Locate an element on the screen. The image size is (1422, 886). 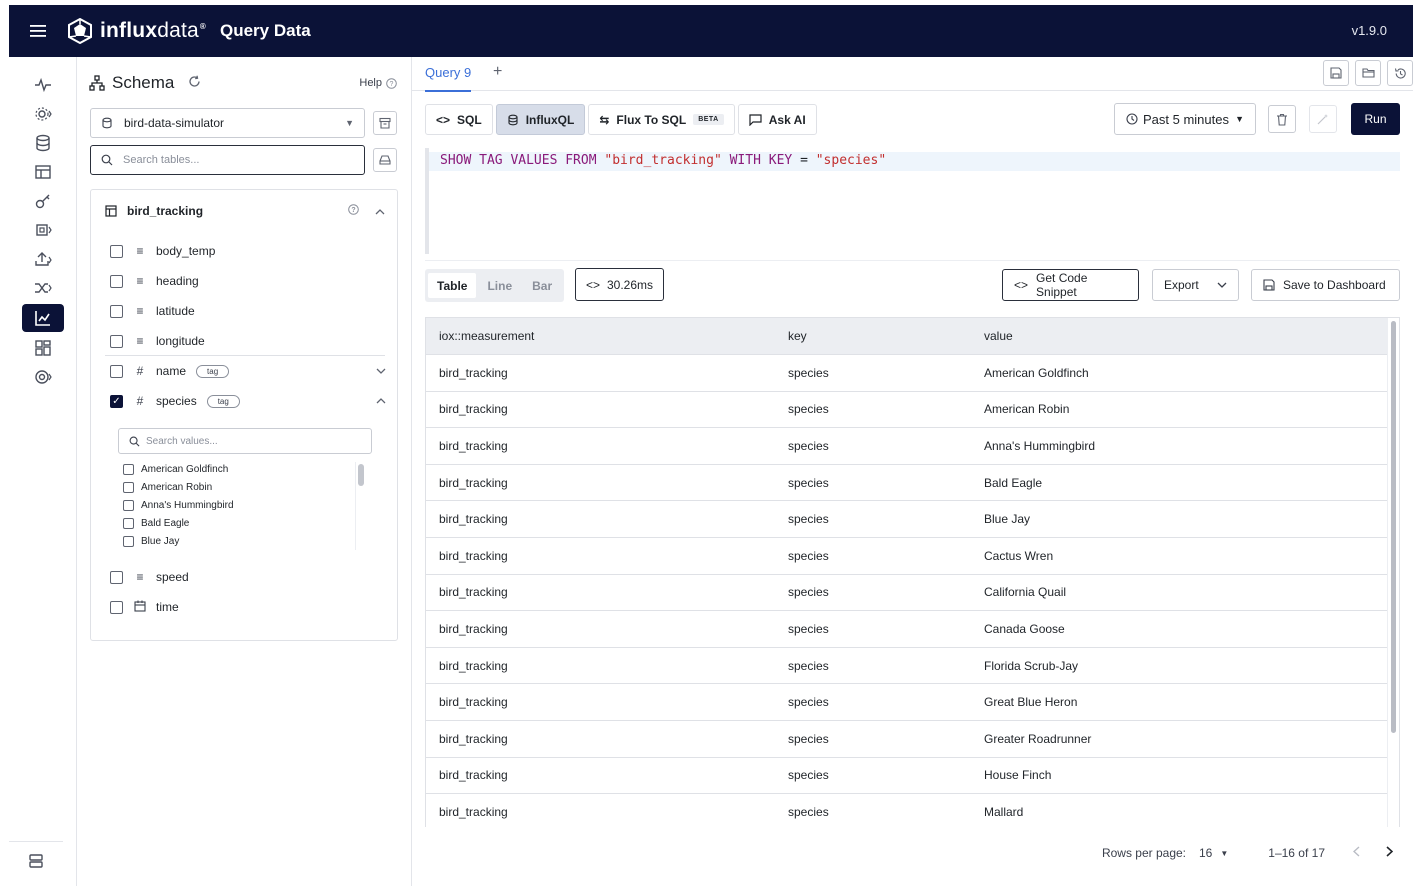
save-to-dashboard-button: Save to Dashboard is located at coordinates (1325, 285).